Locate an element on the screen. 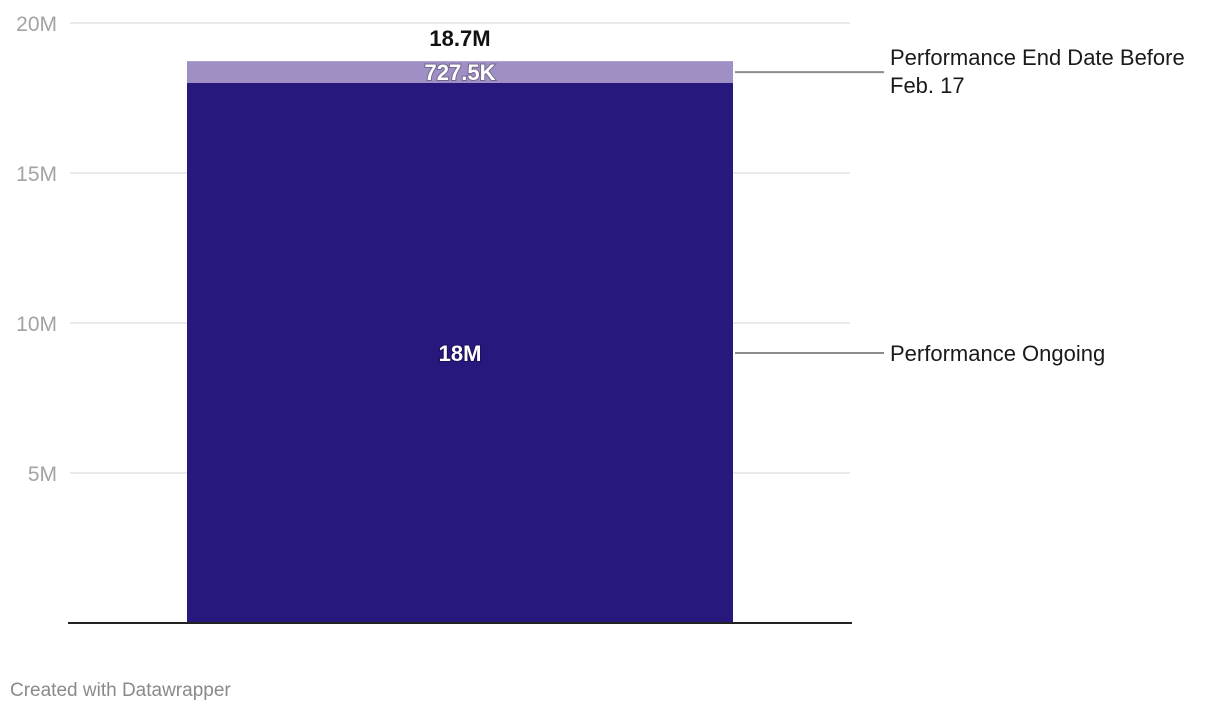 The height and width of the screenshot is (716, 1220). y-tick-label: 5M is located at coordinates (42, 474).